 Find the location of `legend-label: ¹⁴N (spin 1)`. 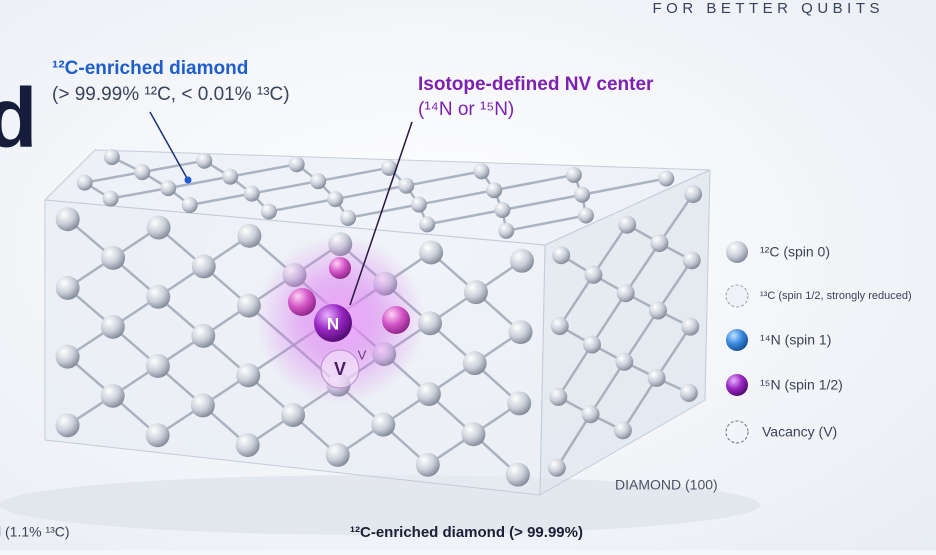

legend-label: ¹⁴N (spin 1) is located at coordinates (795, 340).